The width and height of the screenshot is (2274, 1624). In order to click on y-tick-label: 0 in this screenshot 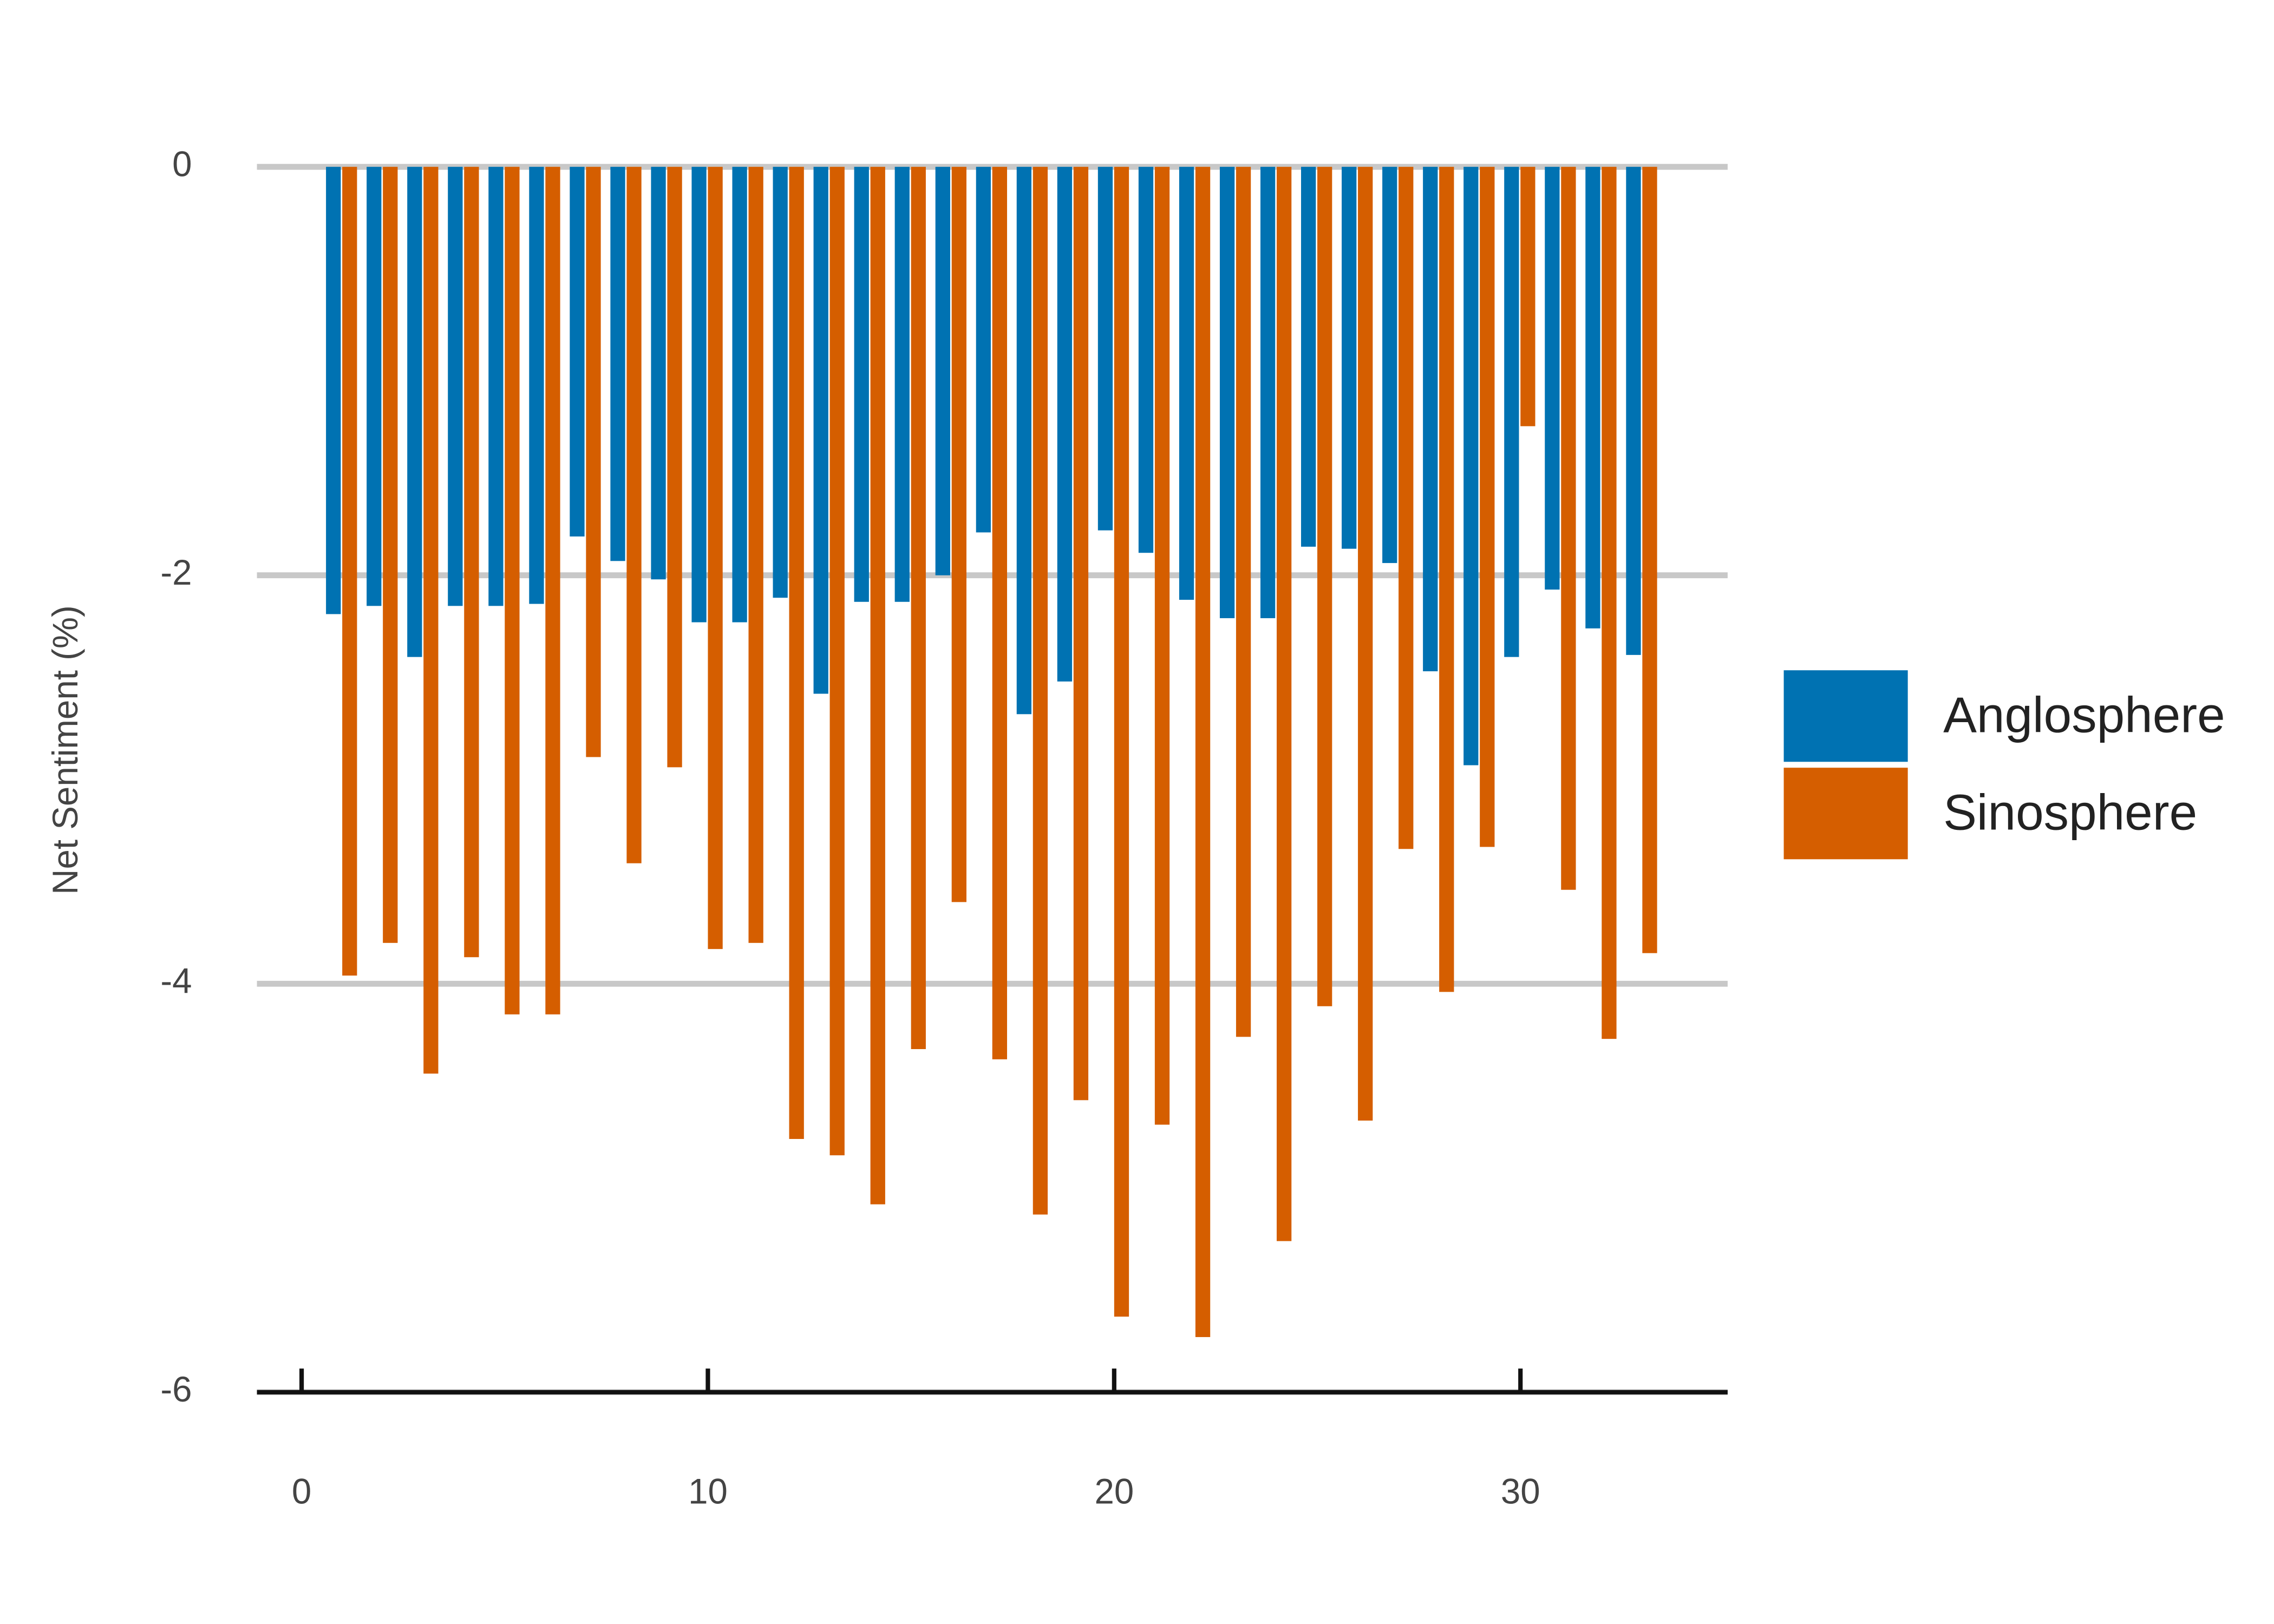, I will do `click(182, 164)`.